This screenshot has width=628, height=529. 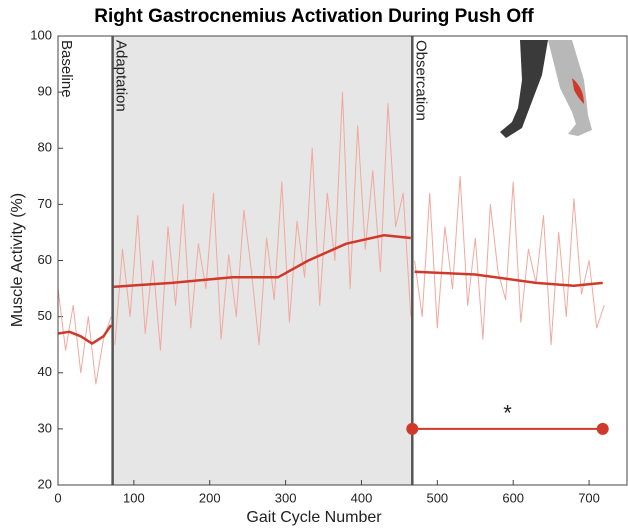 What do you see at coordinates (134, 497) in the screenshot?
I see `x-tick-label: 100` at bounding box center [134, 497].